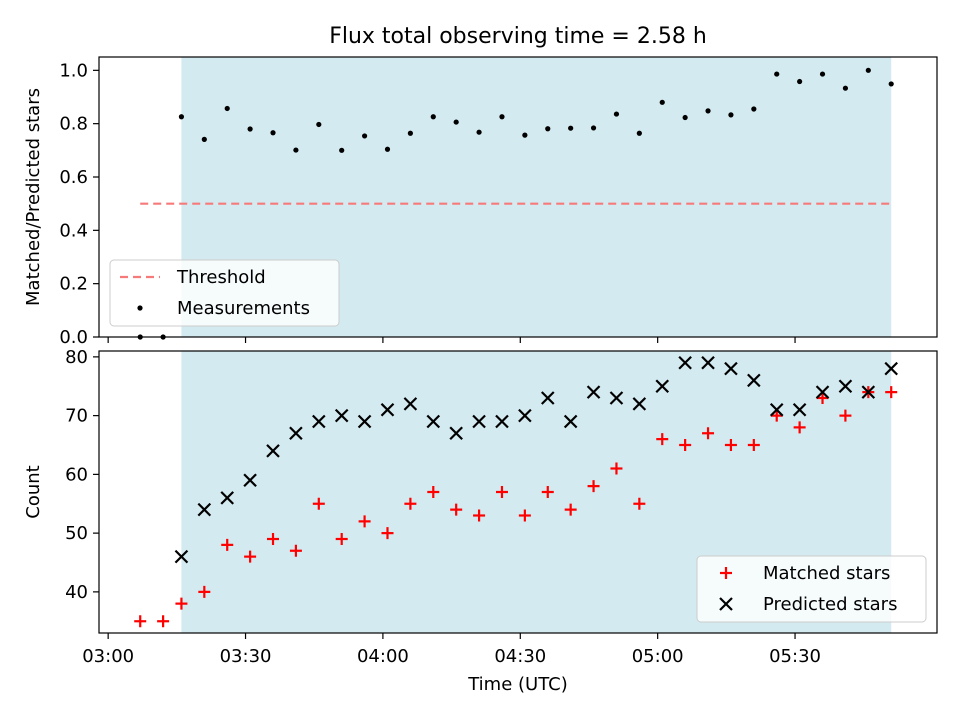 The image size is (960, 720). What do you see at coordinates (73, 124) in the screenshot?
I see `top-y-tick-label: 0.8` at bounding box center [73, 124].